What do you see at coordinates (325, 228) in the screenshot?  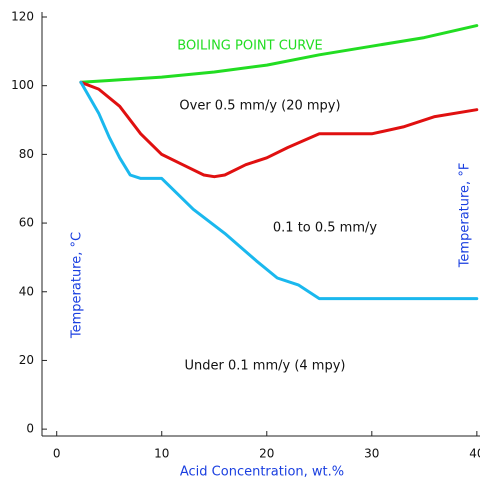 I see `annotation: 0.1 to 0.5 mm/y` at bounding box center [325, 228].